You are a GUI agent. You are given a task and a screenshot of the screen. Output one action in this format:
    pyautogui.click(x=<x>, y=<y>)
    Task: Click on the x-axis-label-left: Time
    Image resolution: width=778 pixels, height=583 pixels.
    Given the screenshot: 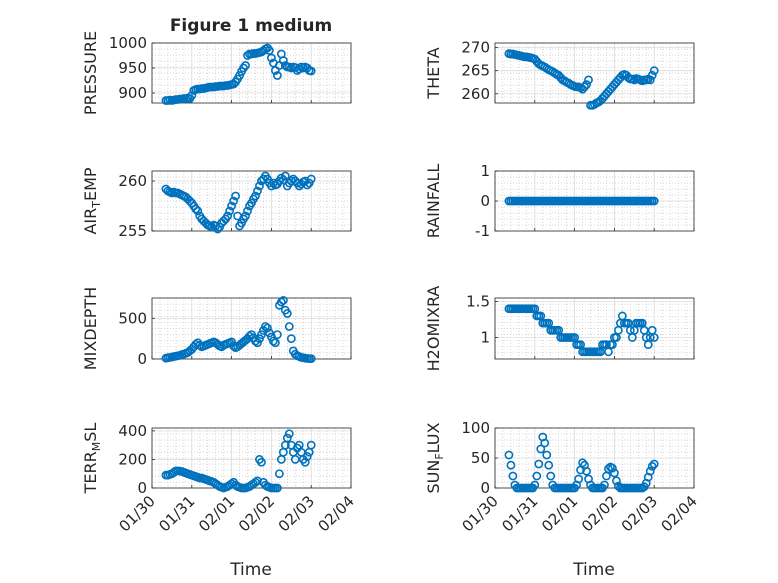 What is the action you would take?
    pyautogui.click(x=250, y=570)
    